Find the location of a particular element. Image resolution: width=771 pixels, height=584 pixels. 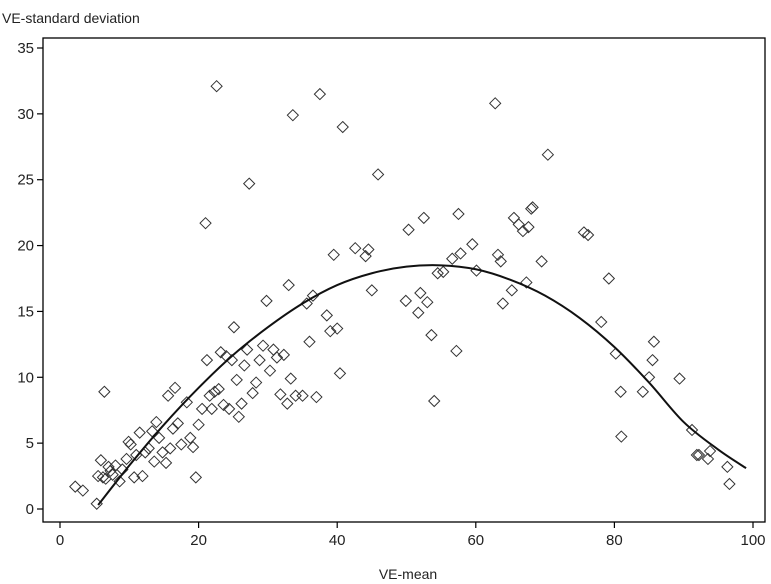

y-tick-label: 20 is located at coordinates (25, 246).